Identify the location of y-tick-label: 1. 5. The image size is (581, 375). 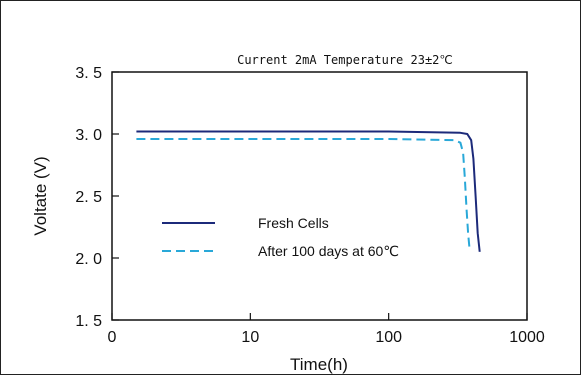
(88, 321).